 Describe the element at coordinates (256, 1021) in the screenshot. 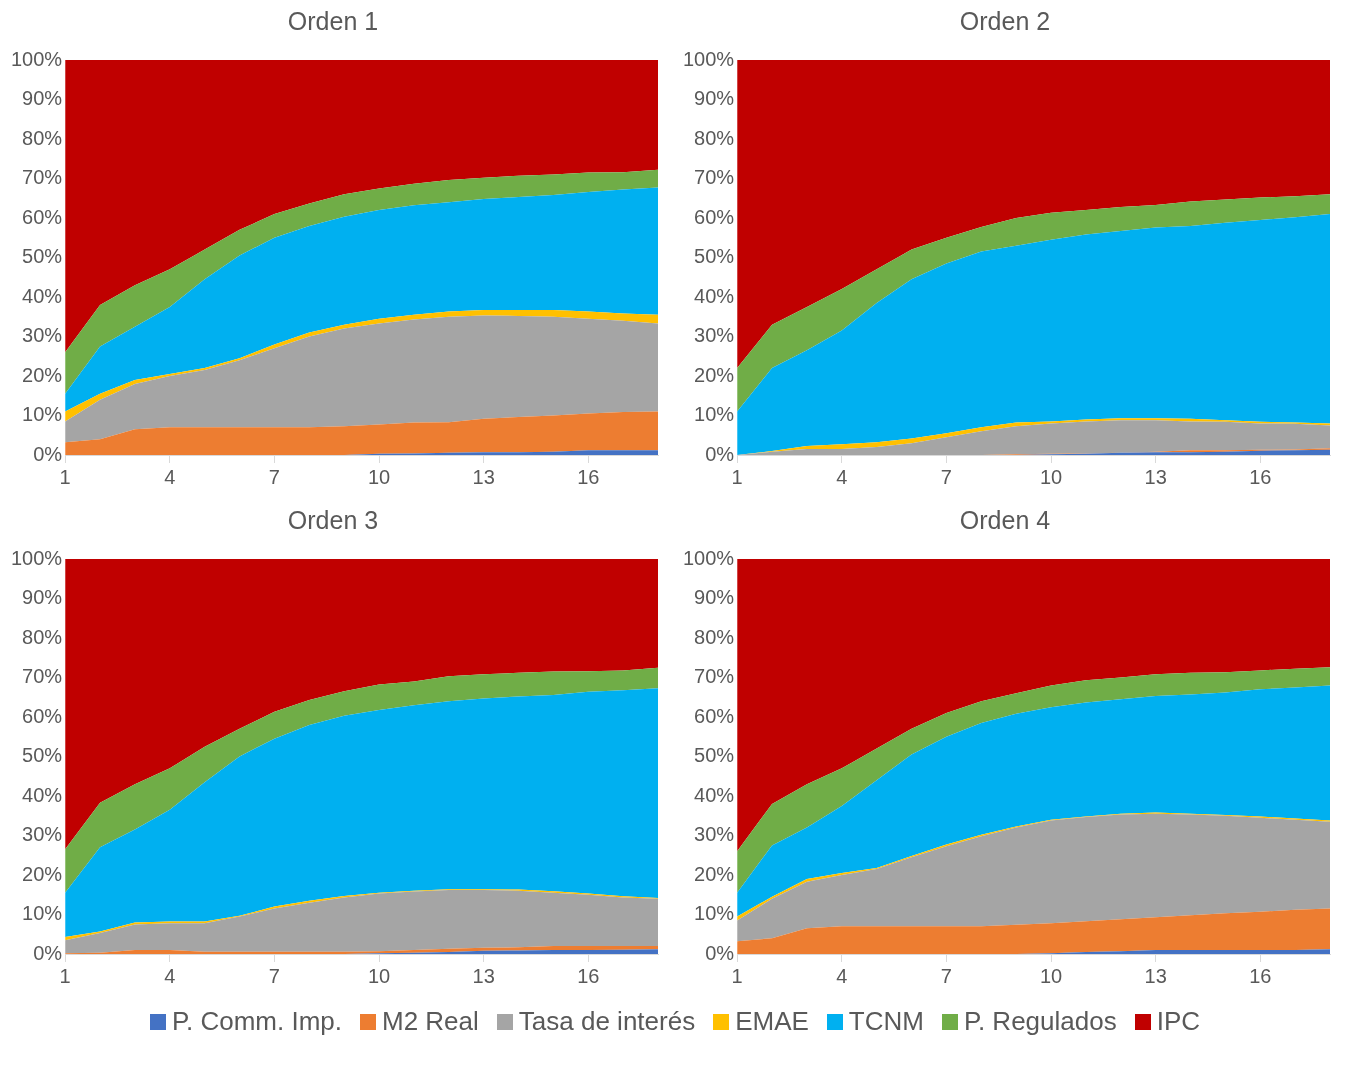

I see `legend-label: P. Comm. Imp.` at that location.